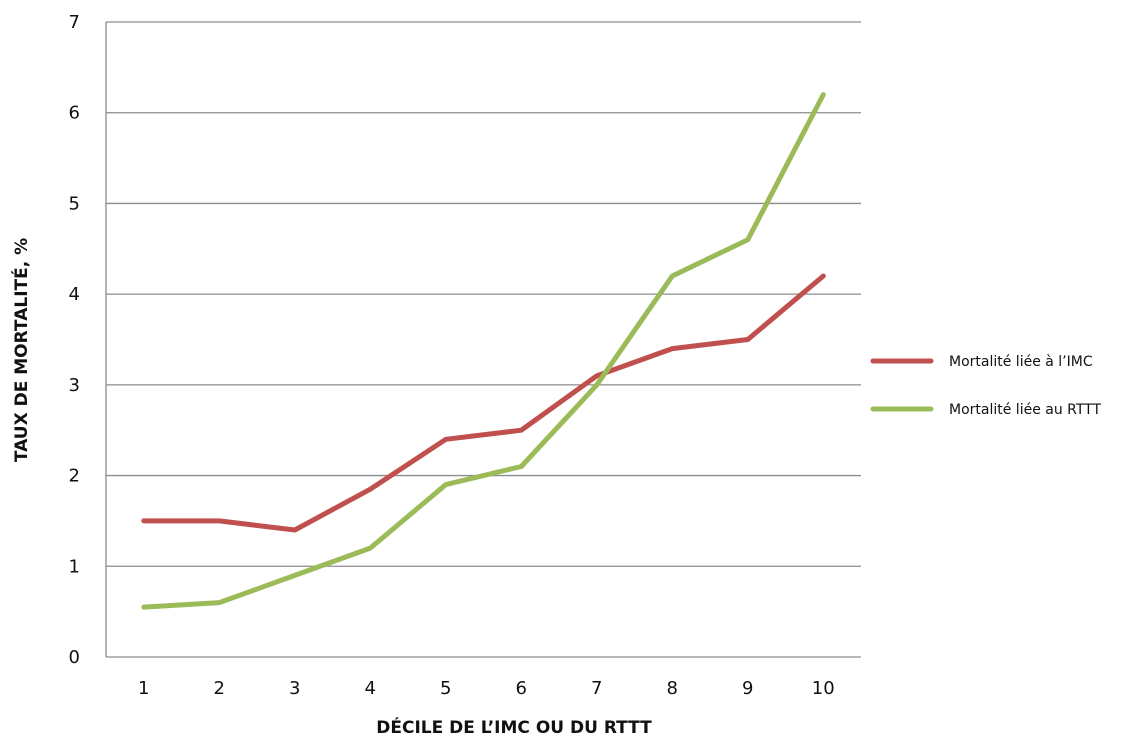 This screenshot has width=1127, height=743. Describe the element at coordinates (74, 113) in the screenshot. I see `y-tick-label: 6` at that location.